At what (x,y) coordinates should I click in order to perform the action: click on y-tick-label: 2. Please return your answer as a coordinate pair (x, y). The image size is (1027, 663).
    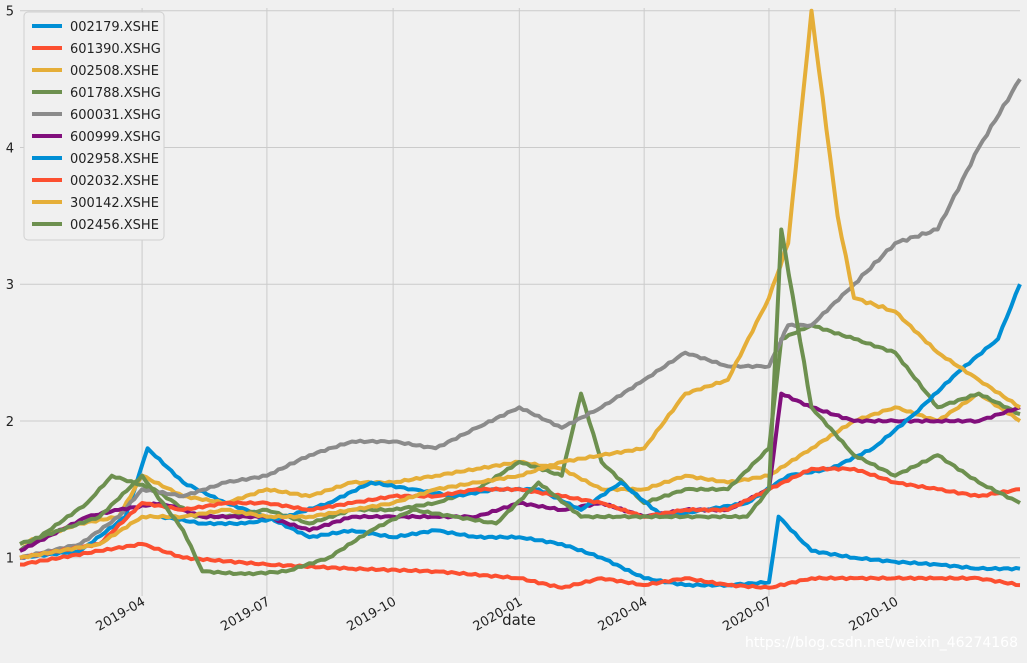
    Looking at the image, I should click on (10, 422).